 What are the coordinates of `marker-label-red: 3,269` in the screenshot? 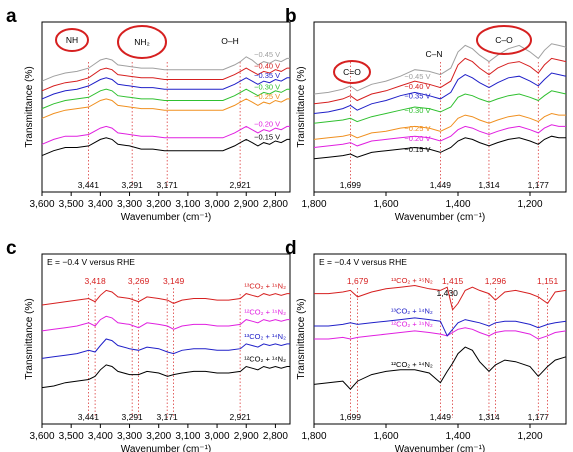 It's located at (139, 281).